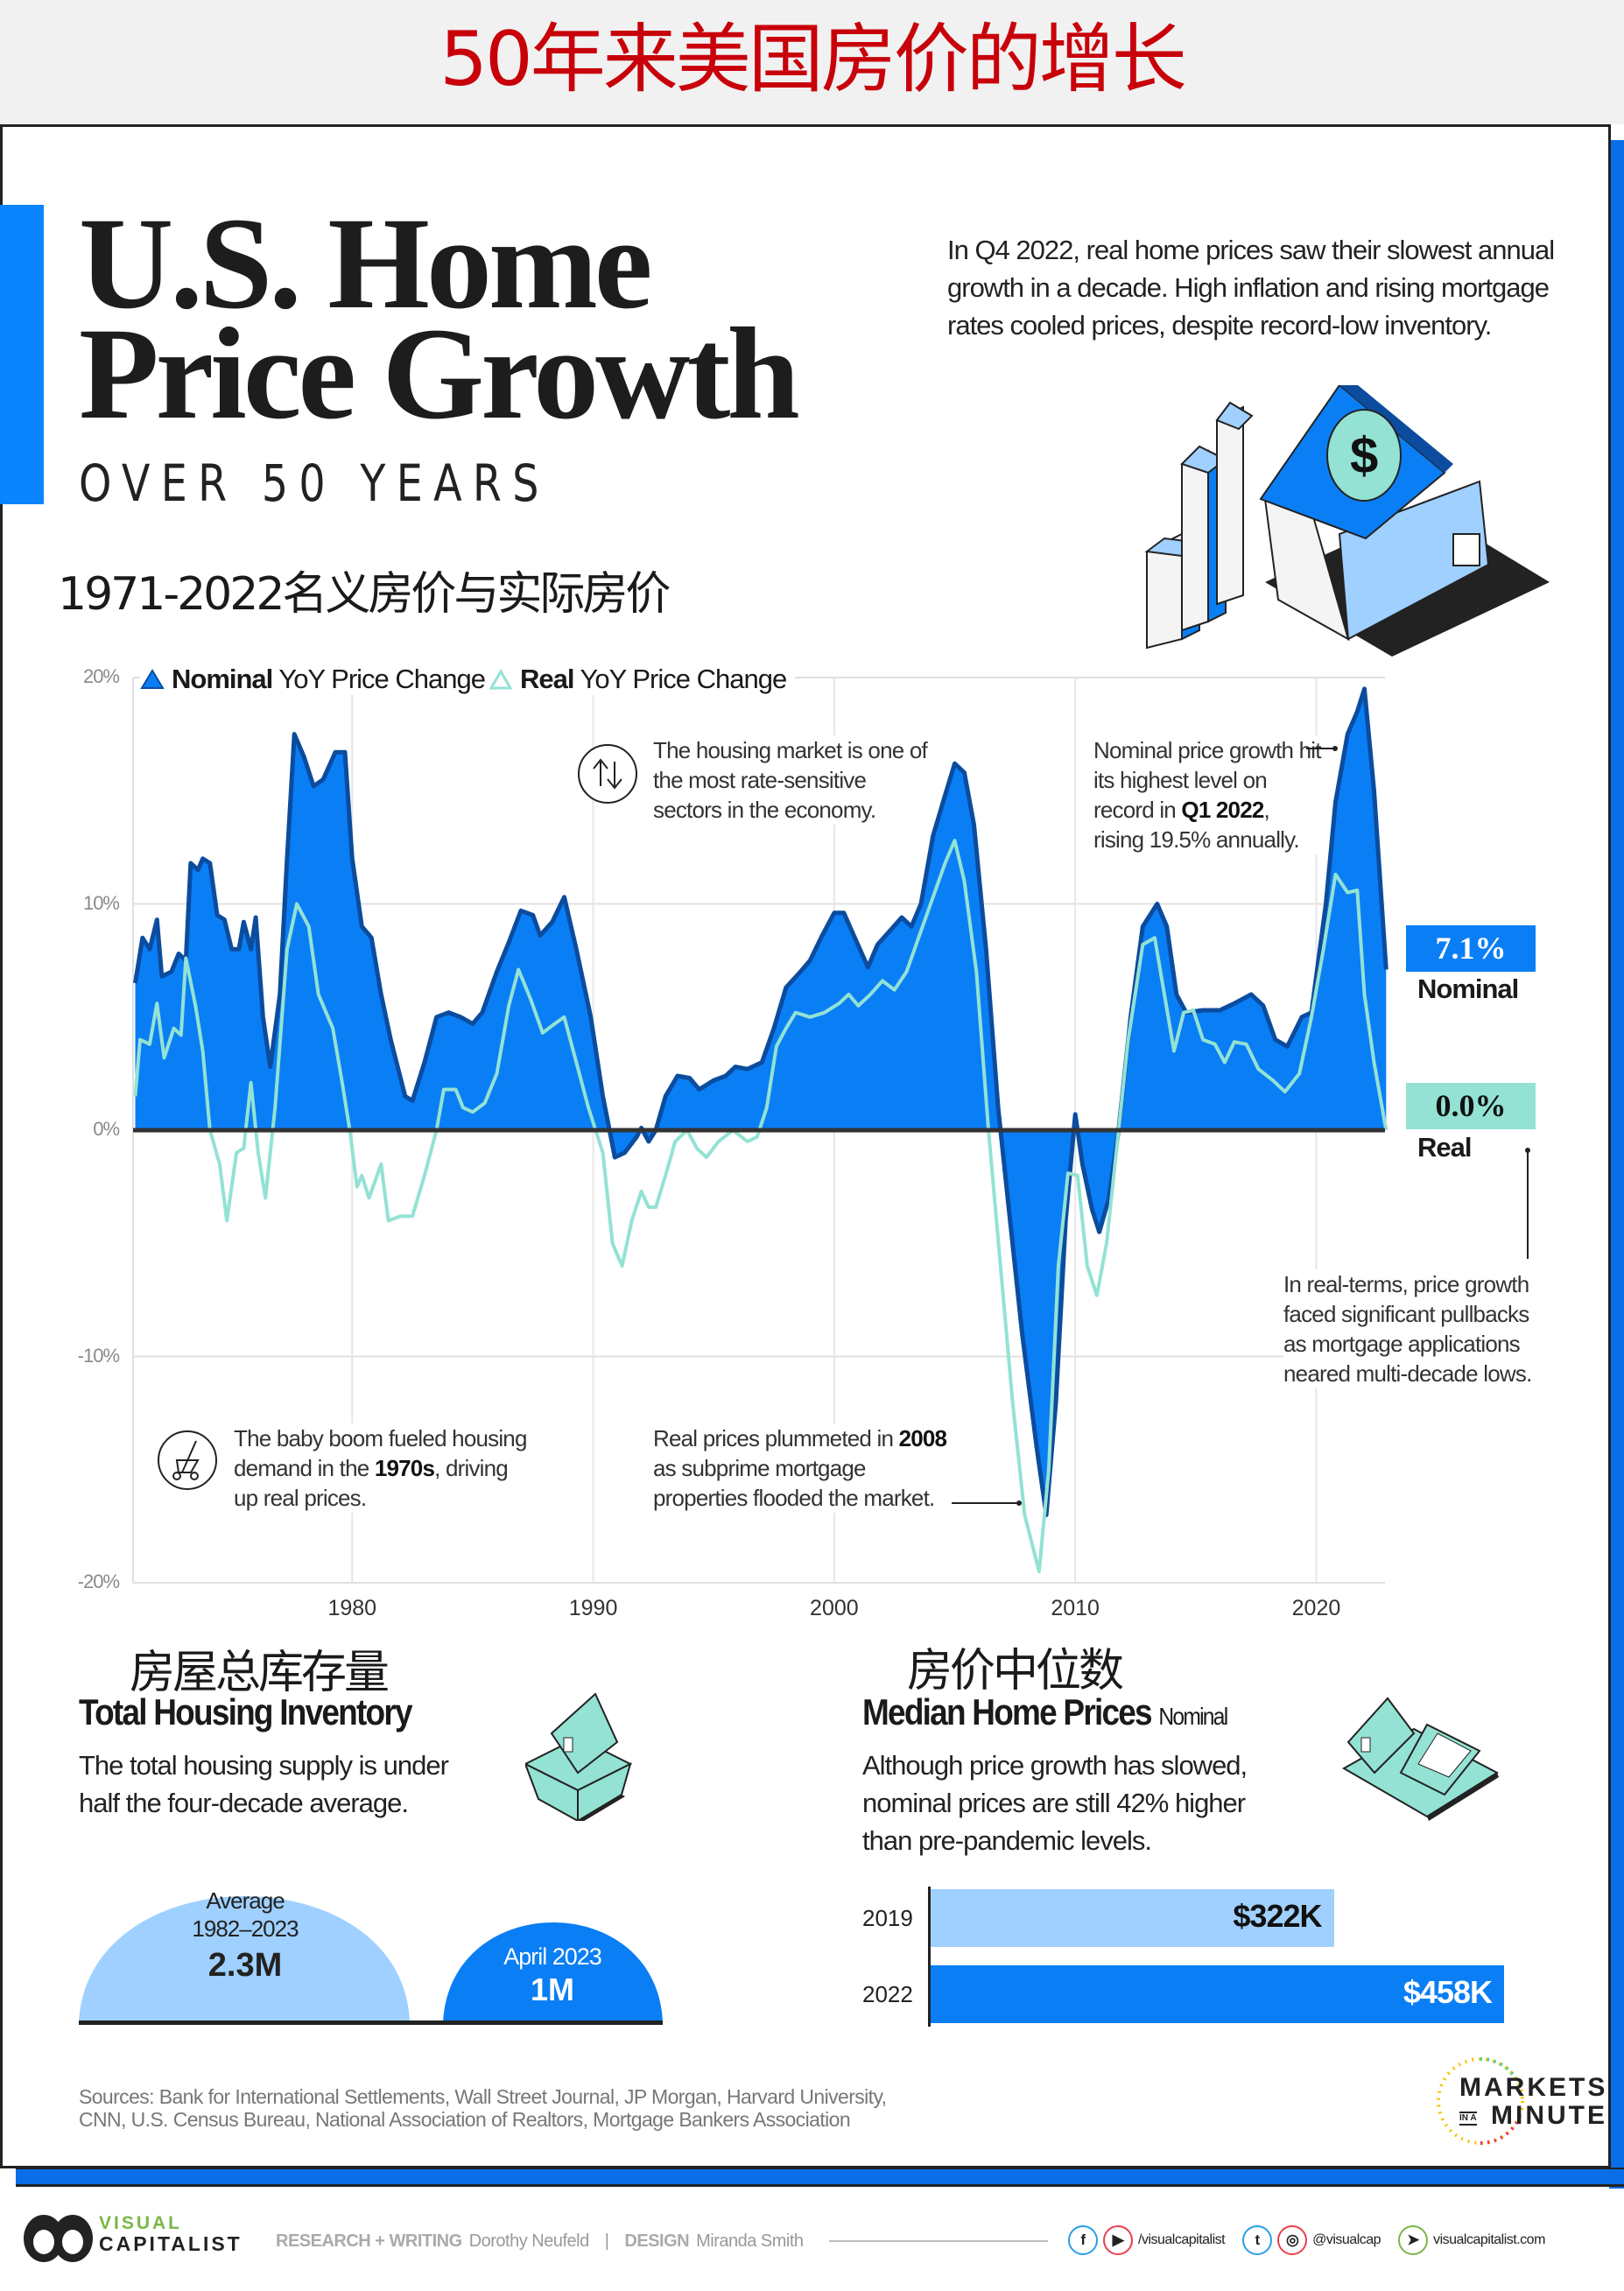 This screenshot has height=2291, width=1624. I want to click on nominal-end-label: Nominal, so click(1468, 988).